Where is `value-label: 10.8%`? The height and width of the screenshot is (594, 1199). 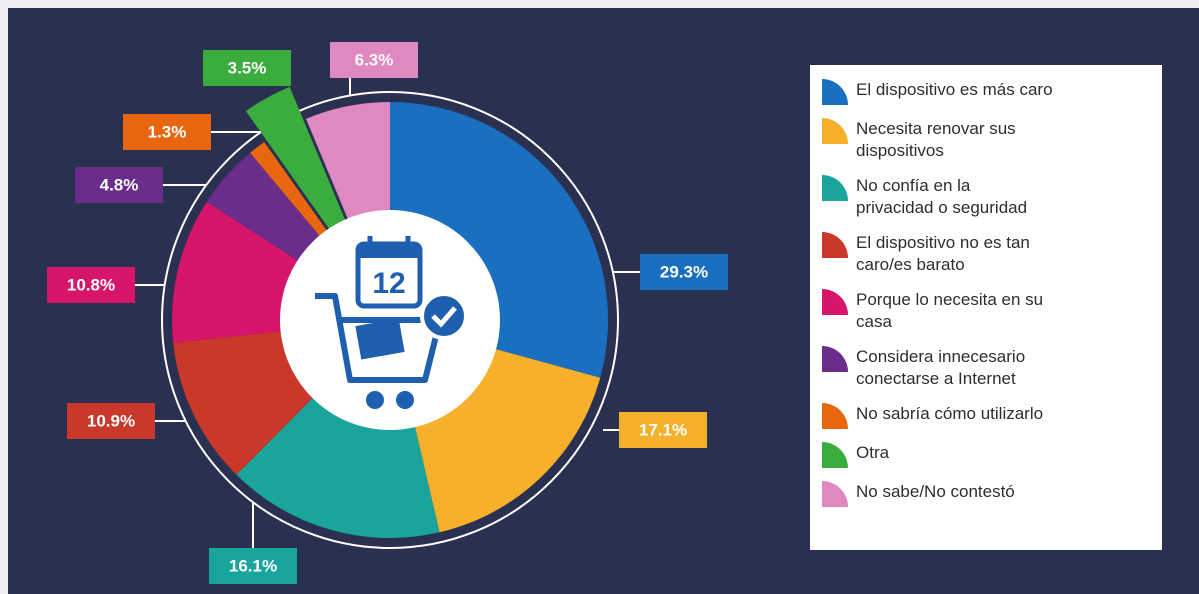 value-label: 10.8% is located at coordinates (91, 284).